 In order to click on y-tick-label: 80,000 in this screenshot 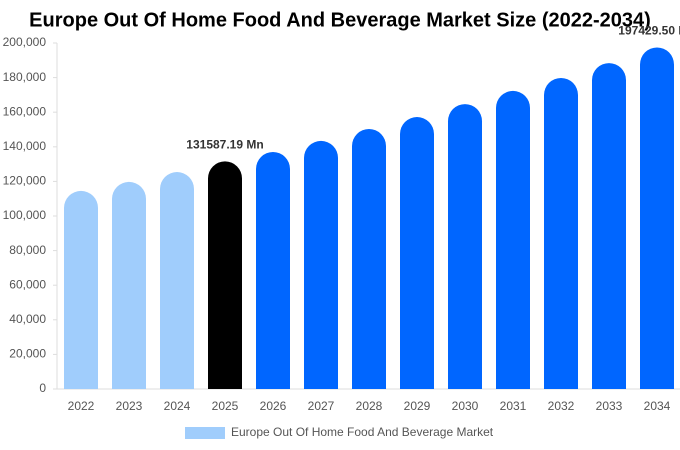, I will do `click(27, 250)`.